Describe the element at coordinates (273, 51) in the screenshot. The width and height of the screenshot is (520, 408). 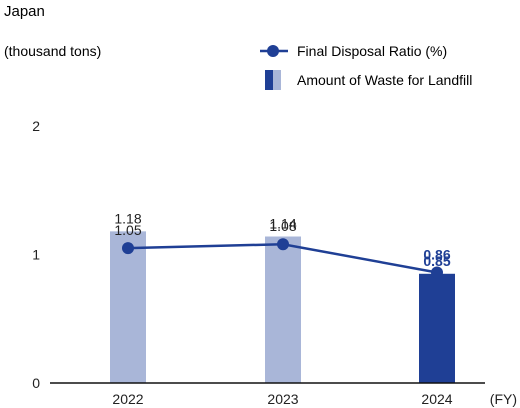
I see `legend-line-marker` at that location.